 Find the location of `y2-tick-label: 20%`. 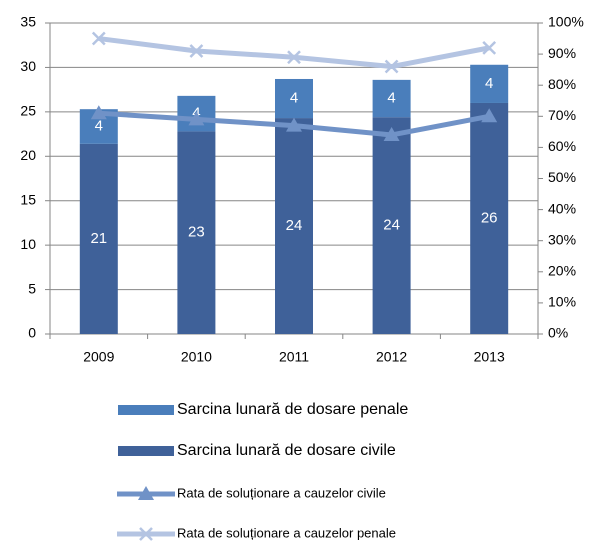

y2-tick-label: 20% is located at coordinates (562, 271).